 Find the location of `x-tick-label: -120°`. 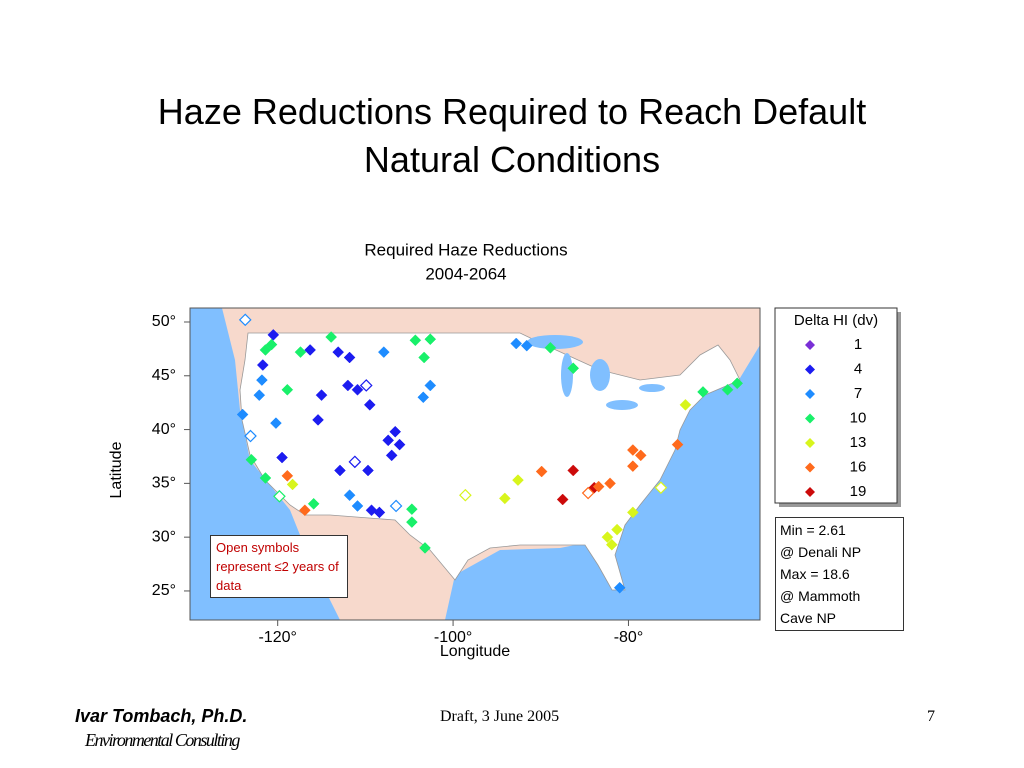

x-tick-label: -120° is located at coordinates (277, 637).